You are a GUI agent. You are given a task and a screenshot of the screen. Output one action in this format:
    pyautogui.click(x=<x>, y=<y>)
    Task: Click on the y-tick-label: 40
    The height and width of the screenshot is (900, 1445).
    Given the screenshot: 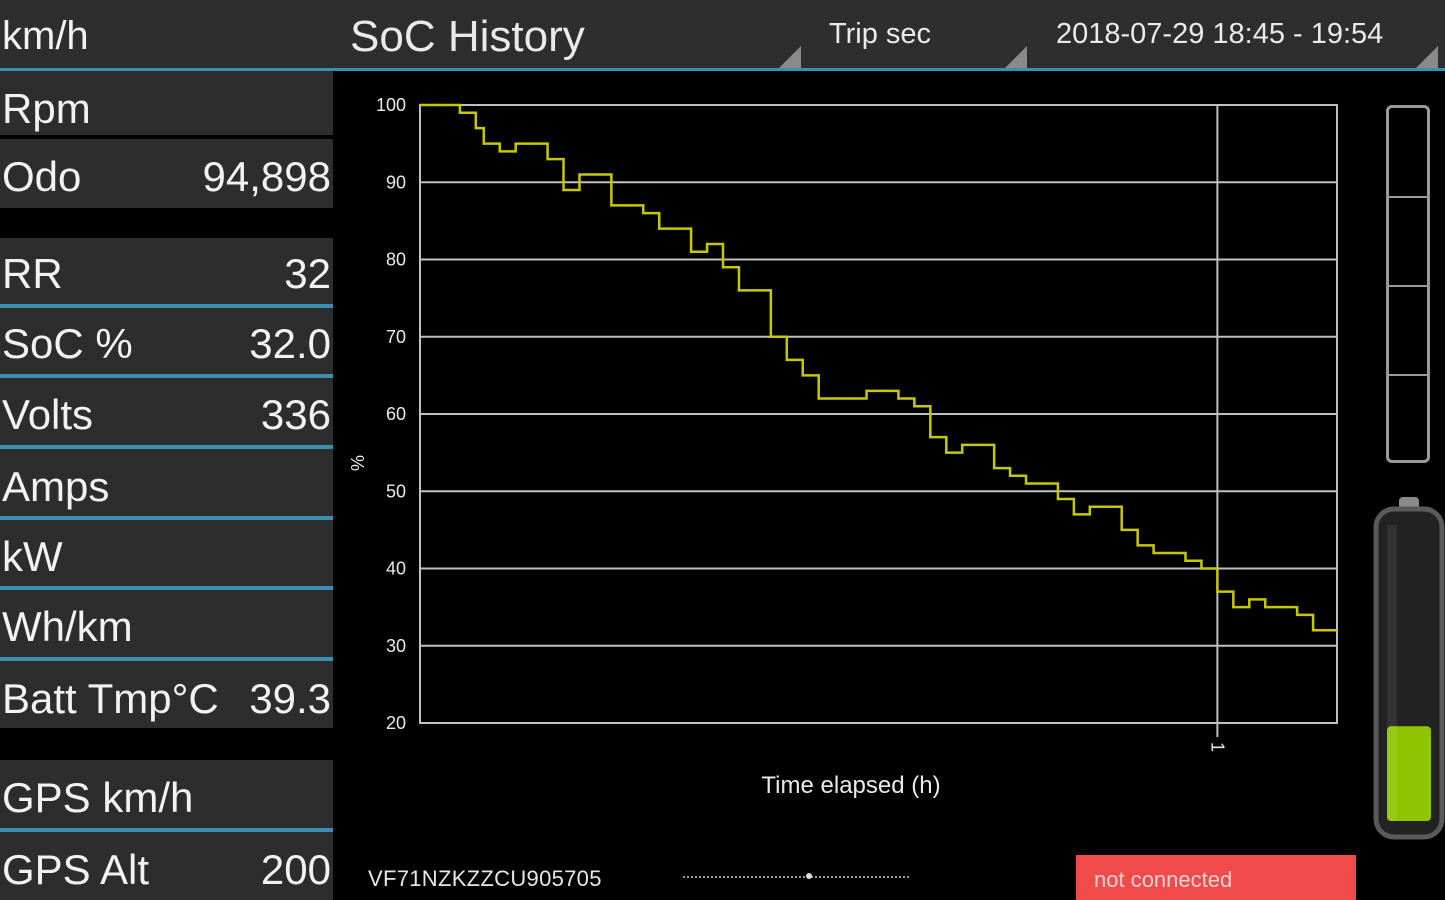 What is the action you would take?
    pyautogui.click(x=396, y=569)
    